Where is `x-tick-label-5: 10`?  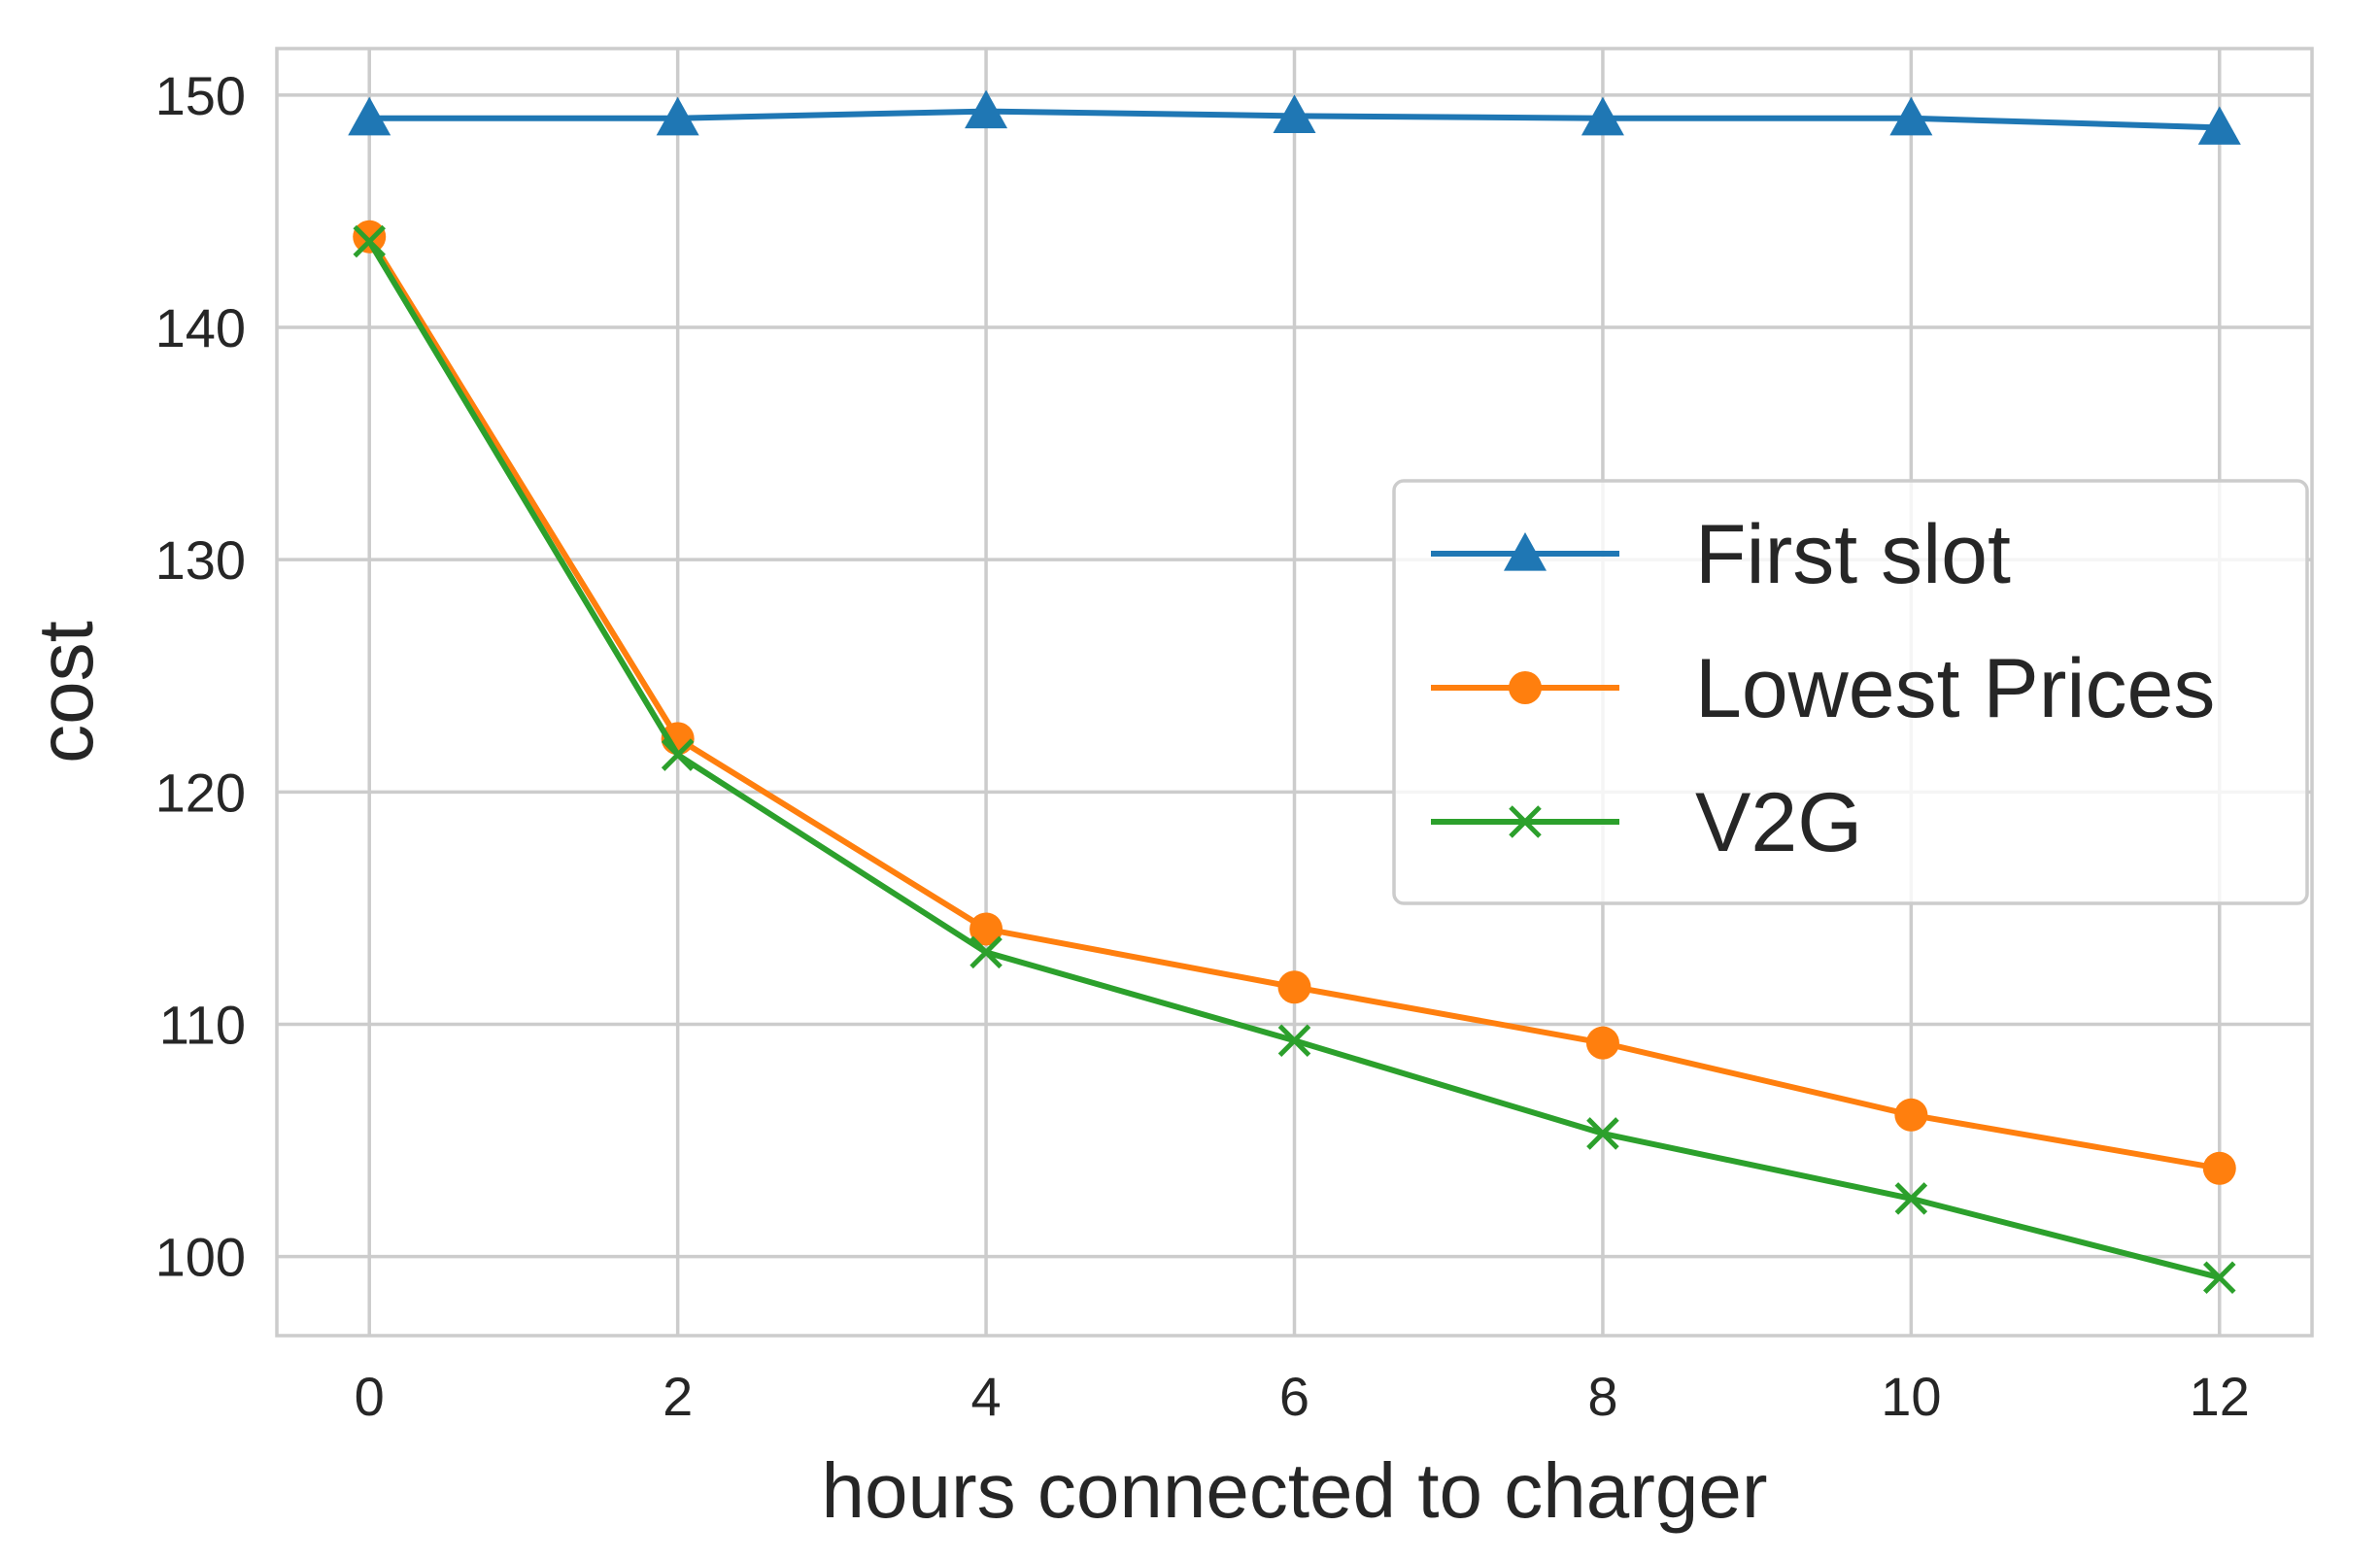
x-tick-label-5: 10 is located at coordinates (1911, 1396).